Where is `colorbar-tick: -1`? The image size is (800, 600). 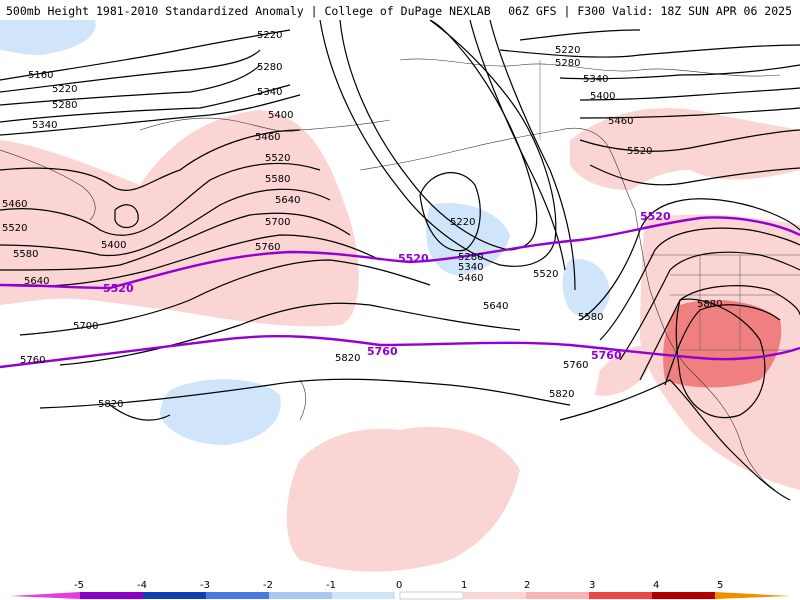 colorbar-tick: -1 is located at coordinates (331, 585).